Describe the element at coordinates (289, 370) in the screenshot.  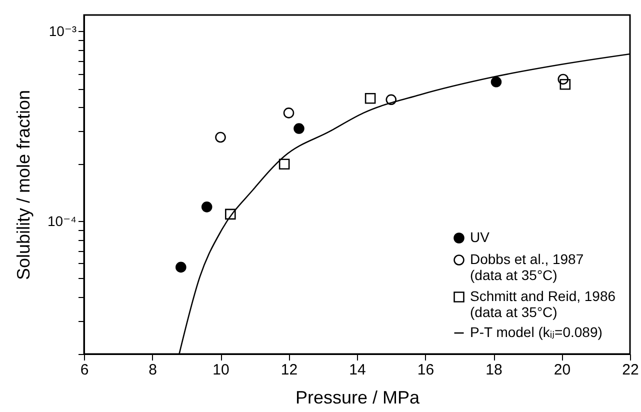
I see `x-tick-label: 12` at that location.